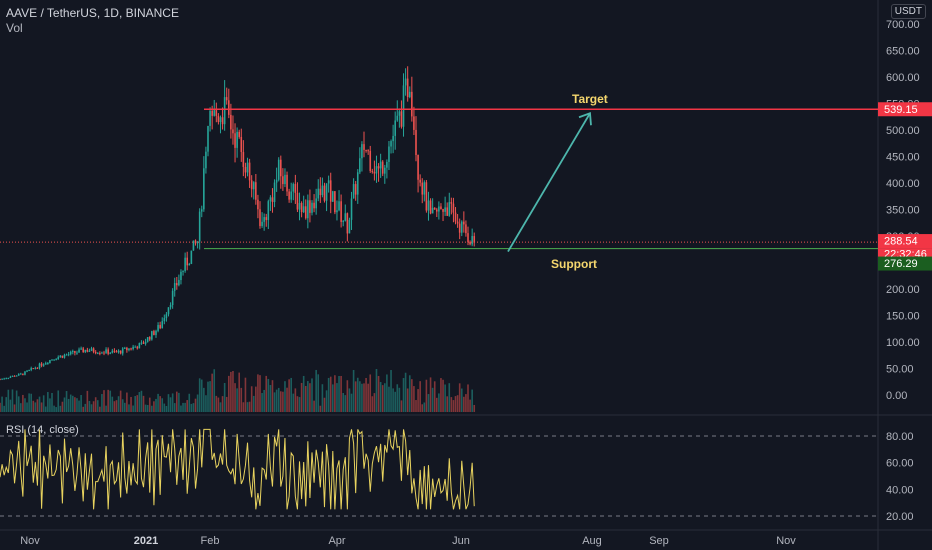 This screenshot has height=550, width=932. Describe the element at coordinates (42, 430) in the screenshot. I see `rsi-legend: RSI (14, close)` at that location.